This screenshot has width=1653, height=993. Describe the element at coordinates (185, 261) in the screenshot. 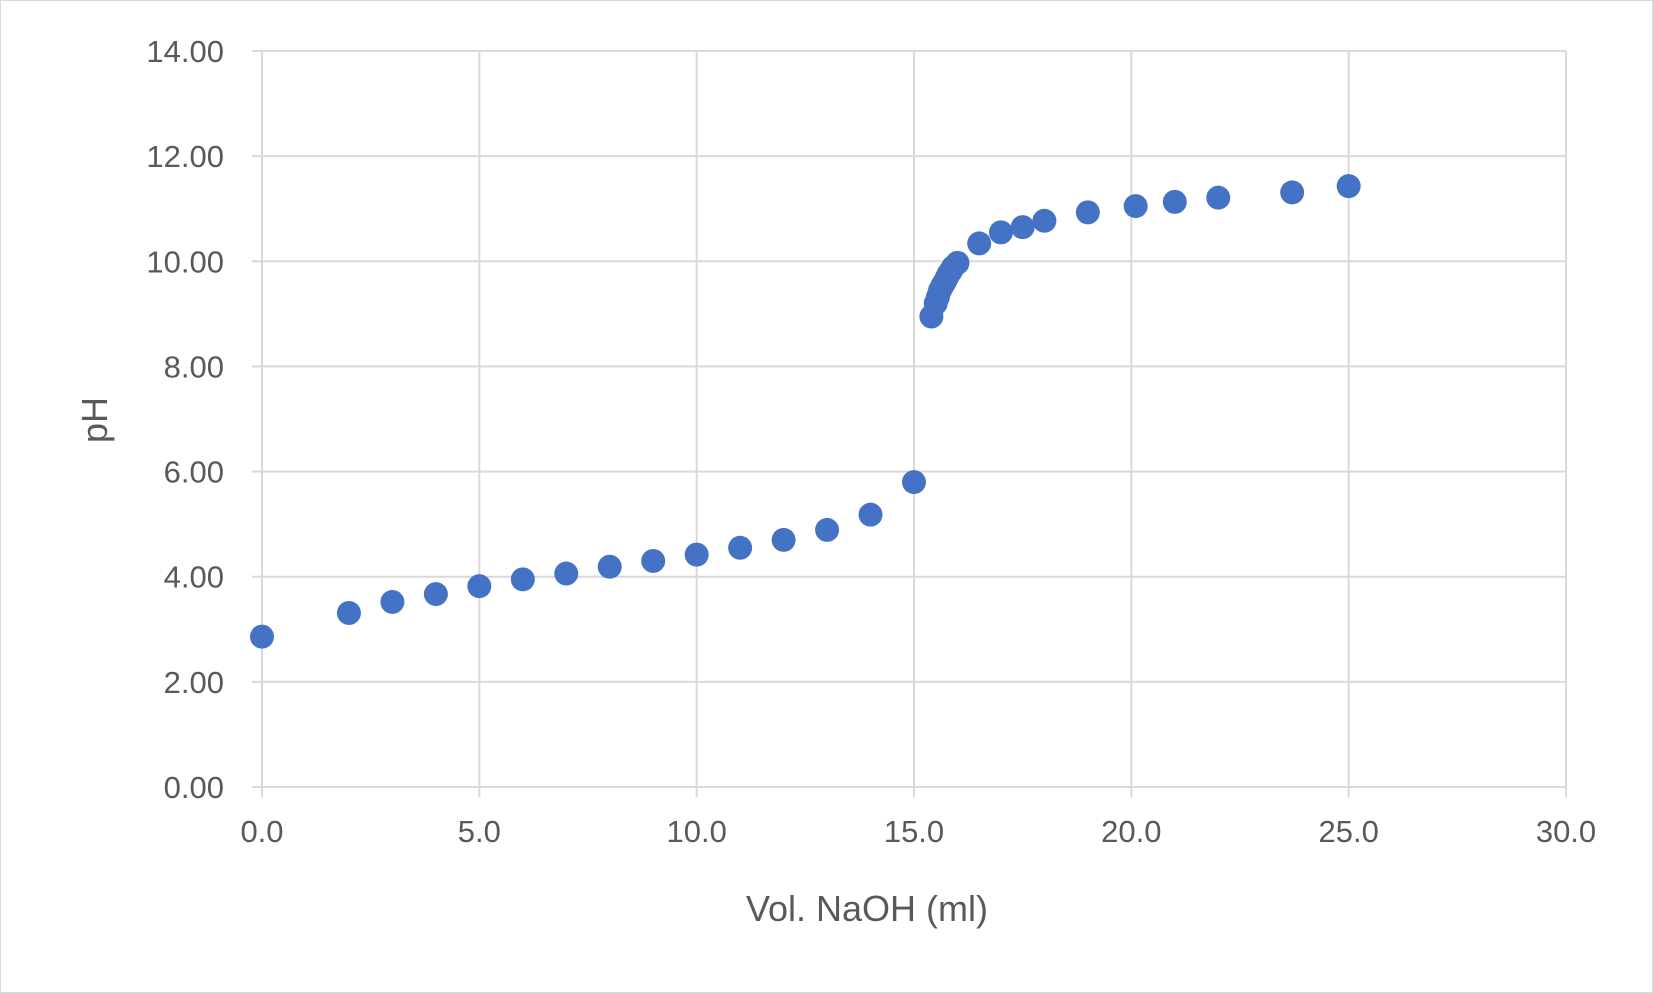

I see `y-tick-label: 10.00` at that location.